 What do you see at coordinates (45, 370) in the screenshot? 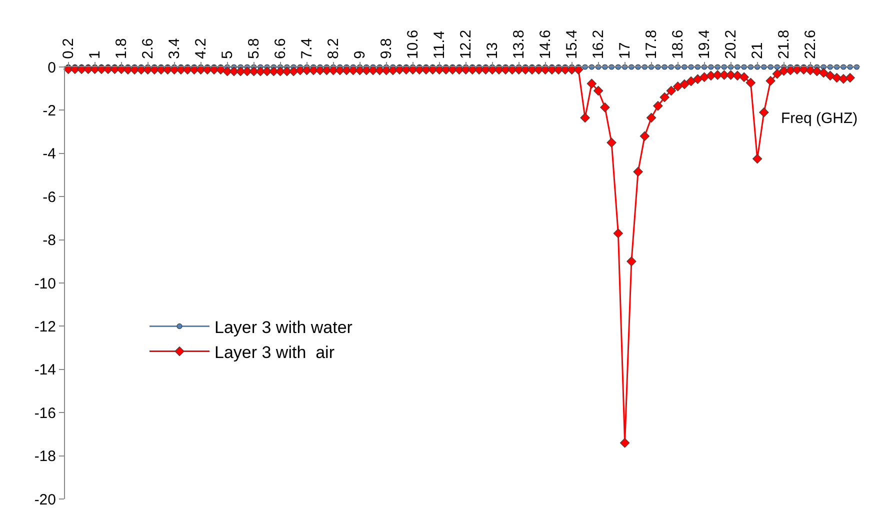
I see `y-tick-label: -14` at bounding box center [45, 370].